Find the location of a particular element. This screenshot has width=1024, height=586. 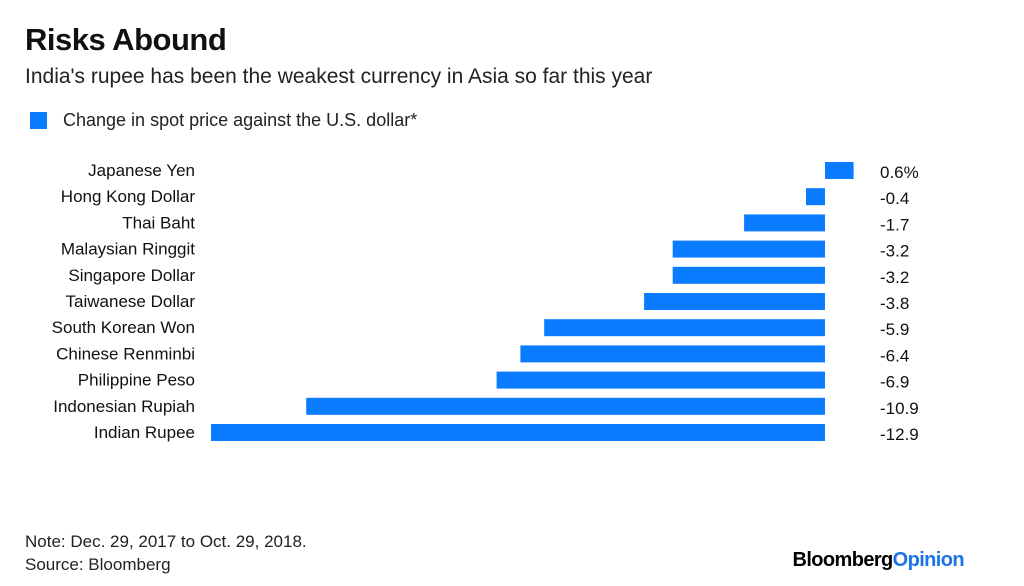

category-label: Chinese Renminbi is located at coordinates (125, 353).